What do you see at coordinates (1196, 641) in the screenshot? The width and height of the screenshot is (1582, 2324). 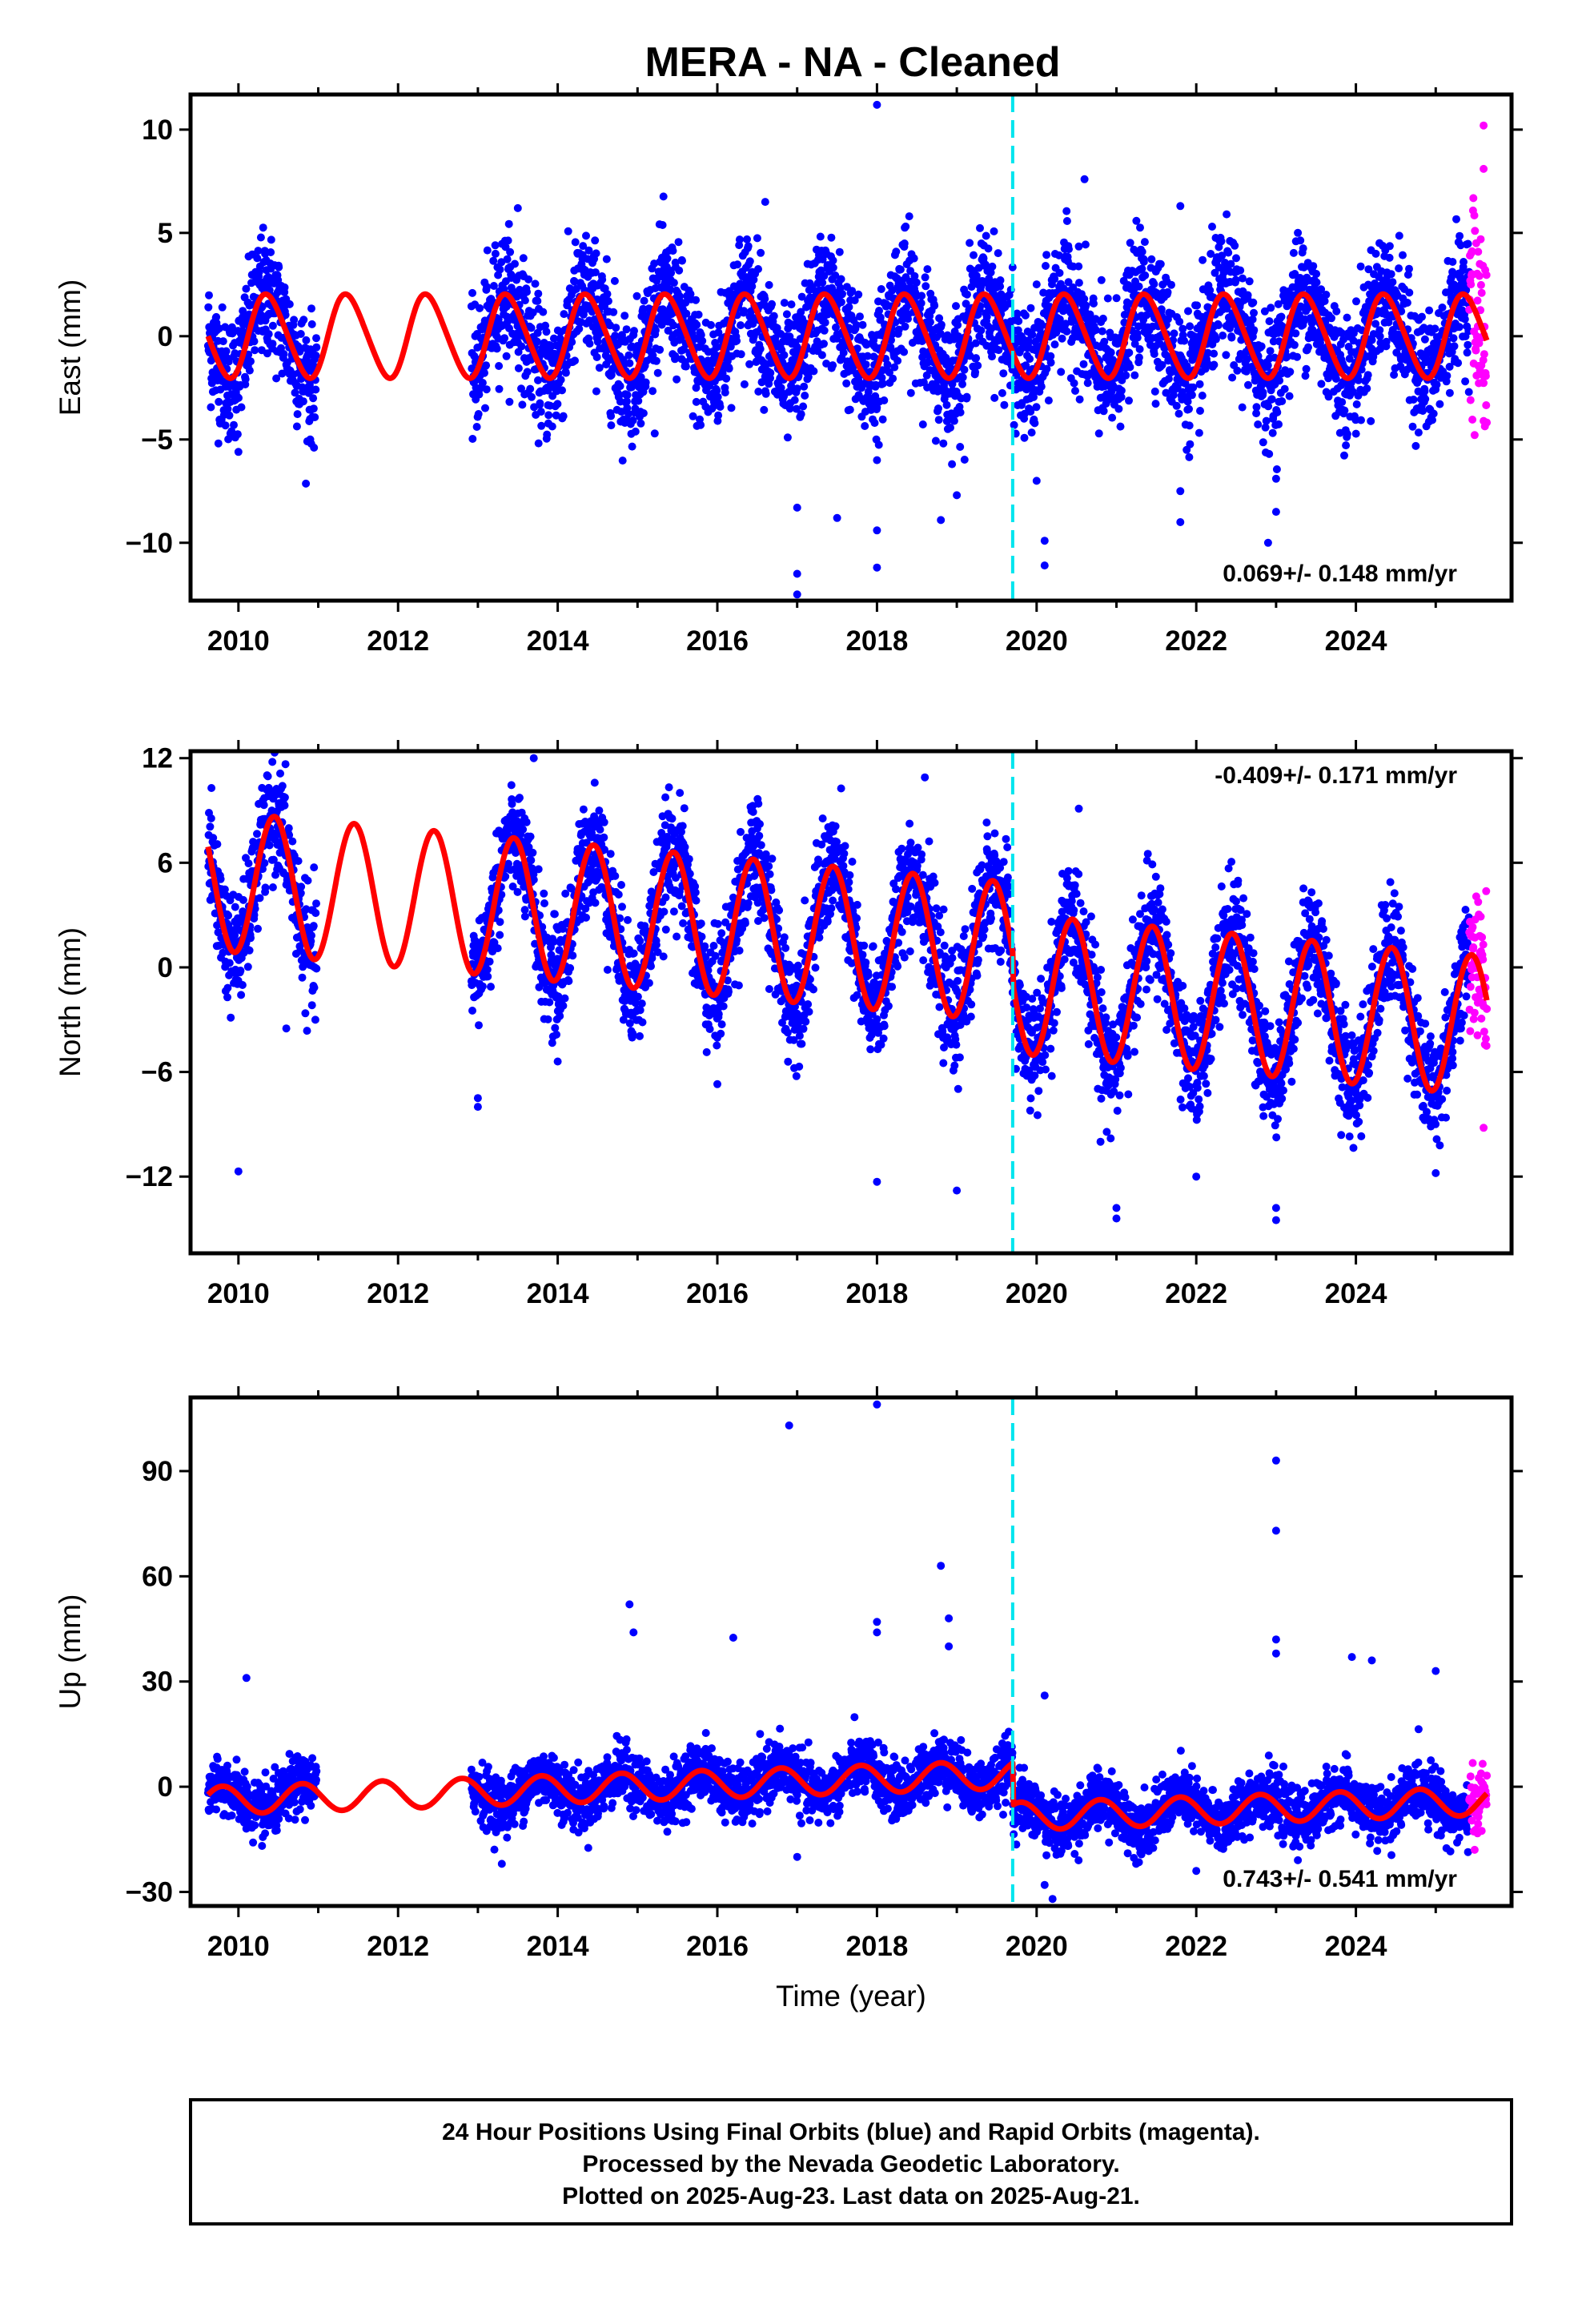 I see `east-xtick-label: 2022` at bounding box center [1196, 641].